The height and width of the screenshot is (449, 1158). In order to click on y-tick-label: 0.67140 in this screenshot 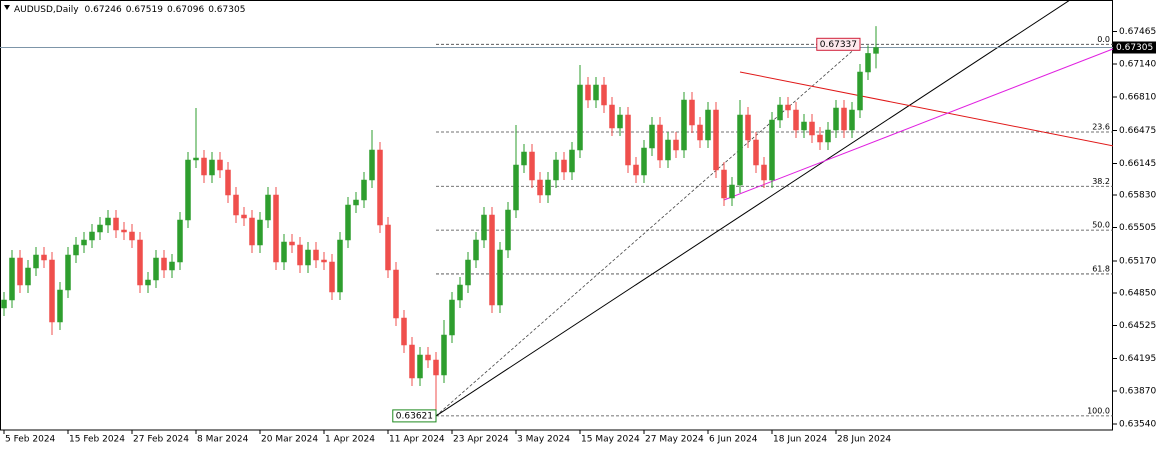, I will do `click(1137, 65)`.